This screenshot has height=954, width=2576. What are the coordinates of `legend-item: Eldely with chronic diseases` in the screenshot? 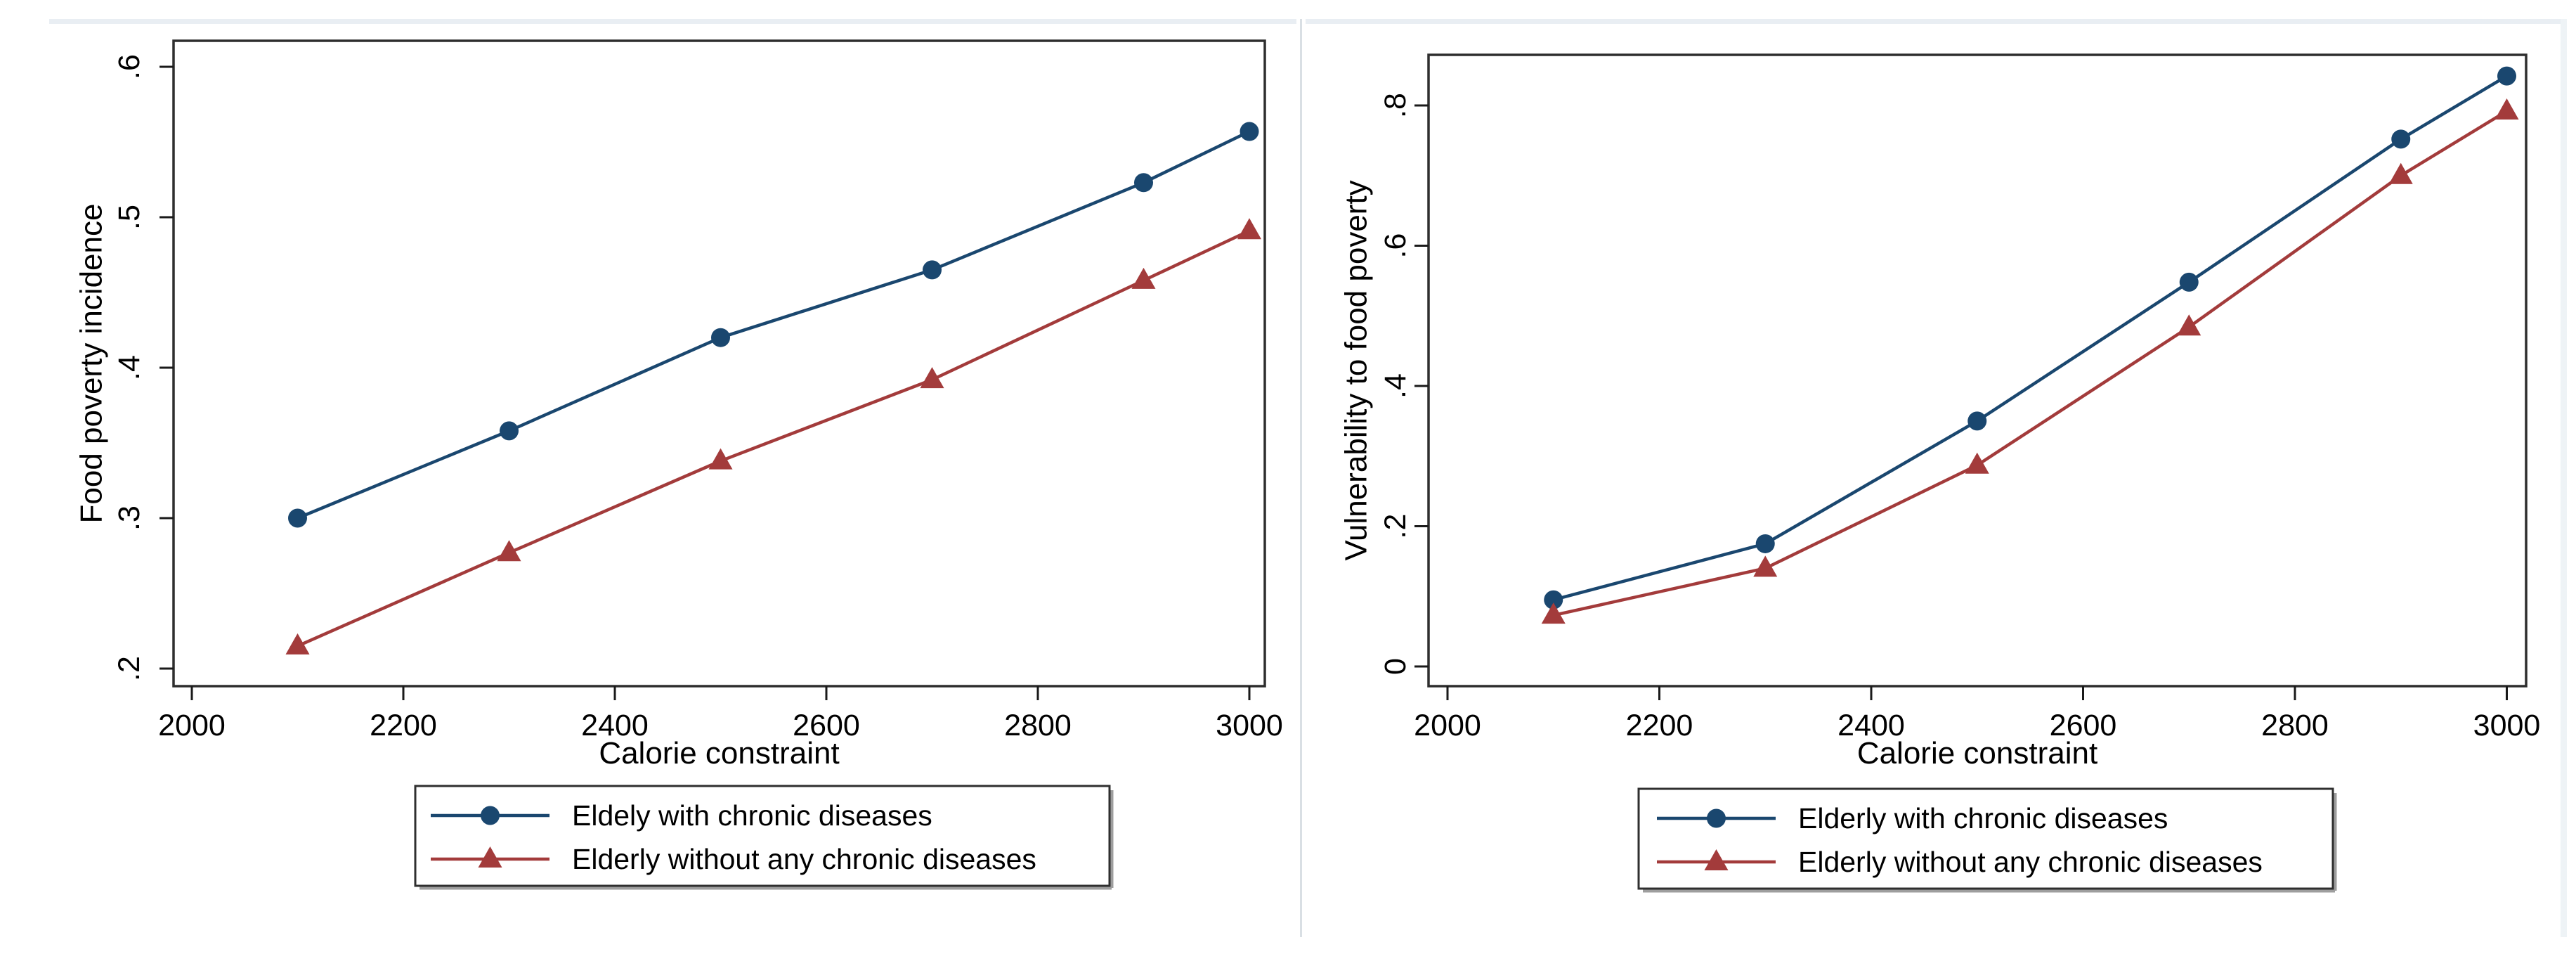 It's located at (681, 816).